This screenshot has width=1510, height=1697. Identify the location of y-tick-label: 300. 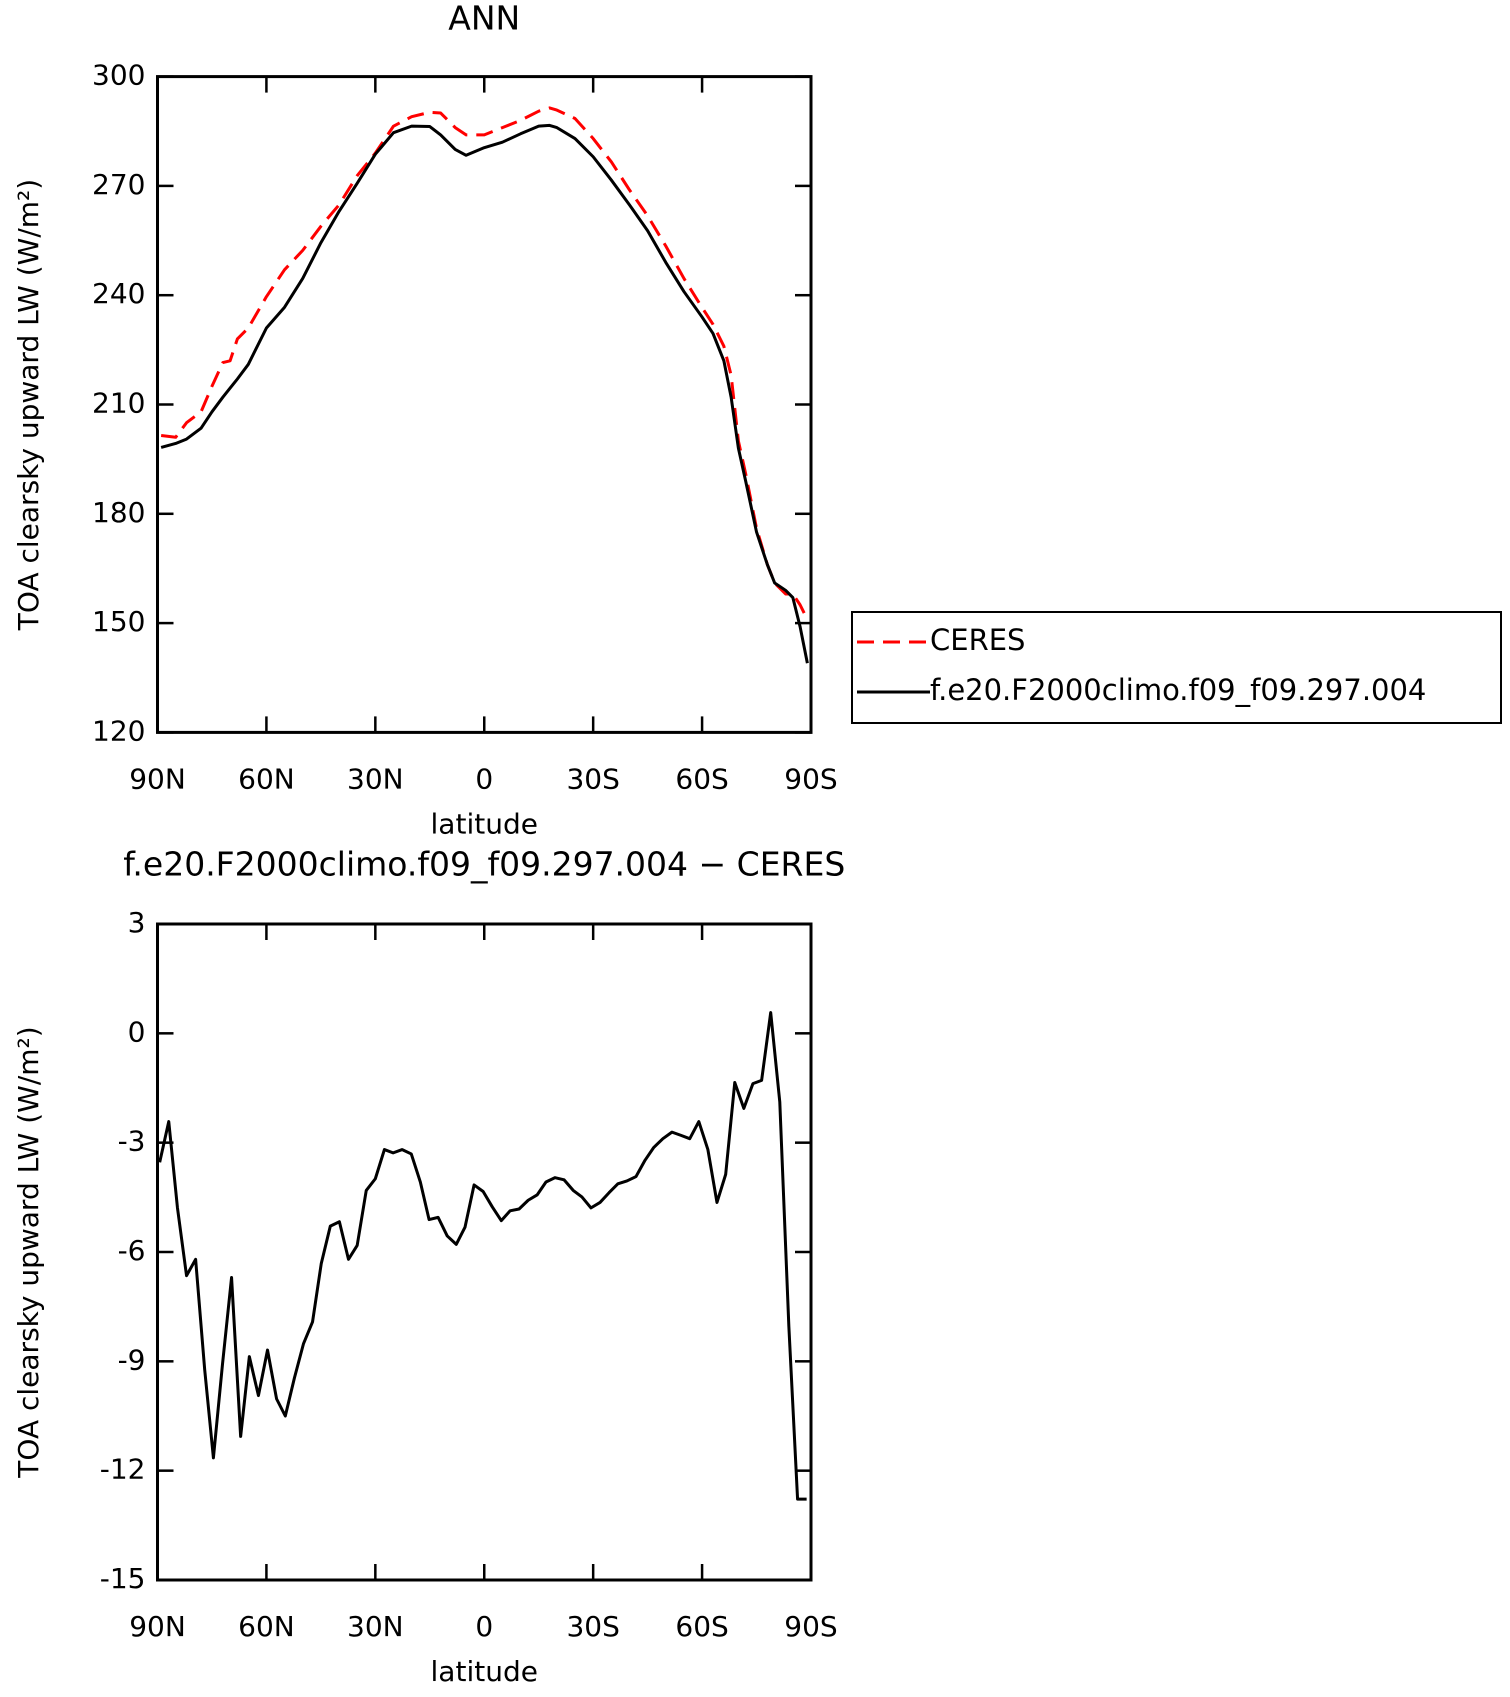
(118, 75).